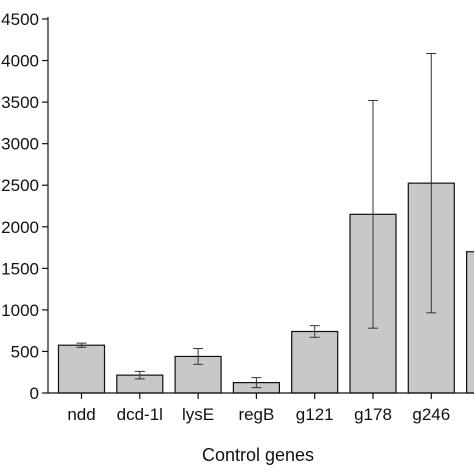 This screenshot has height=474, width=474. What do you see at coordinates (256, 414) in the screenshot?
I see `x-tick-label: regB` at bounding box center [256, 414].